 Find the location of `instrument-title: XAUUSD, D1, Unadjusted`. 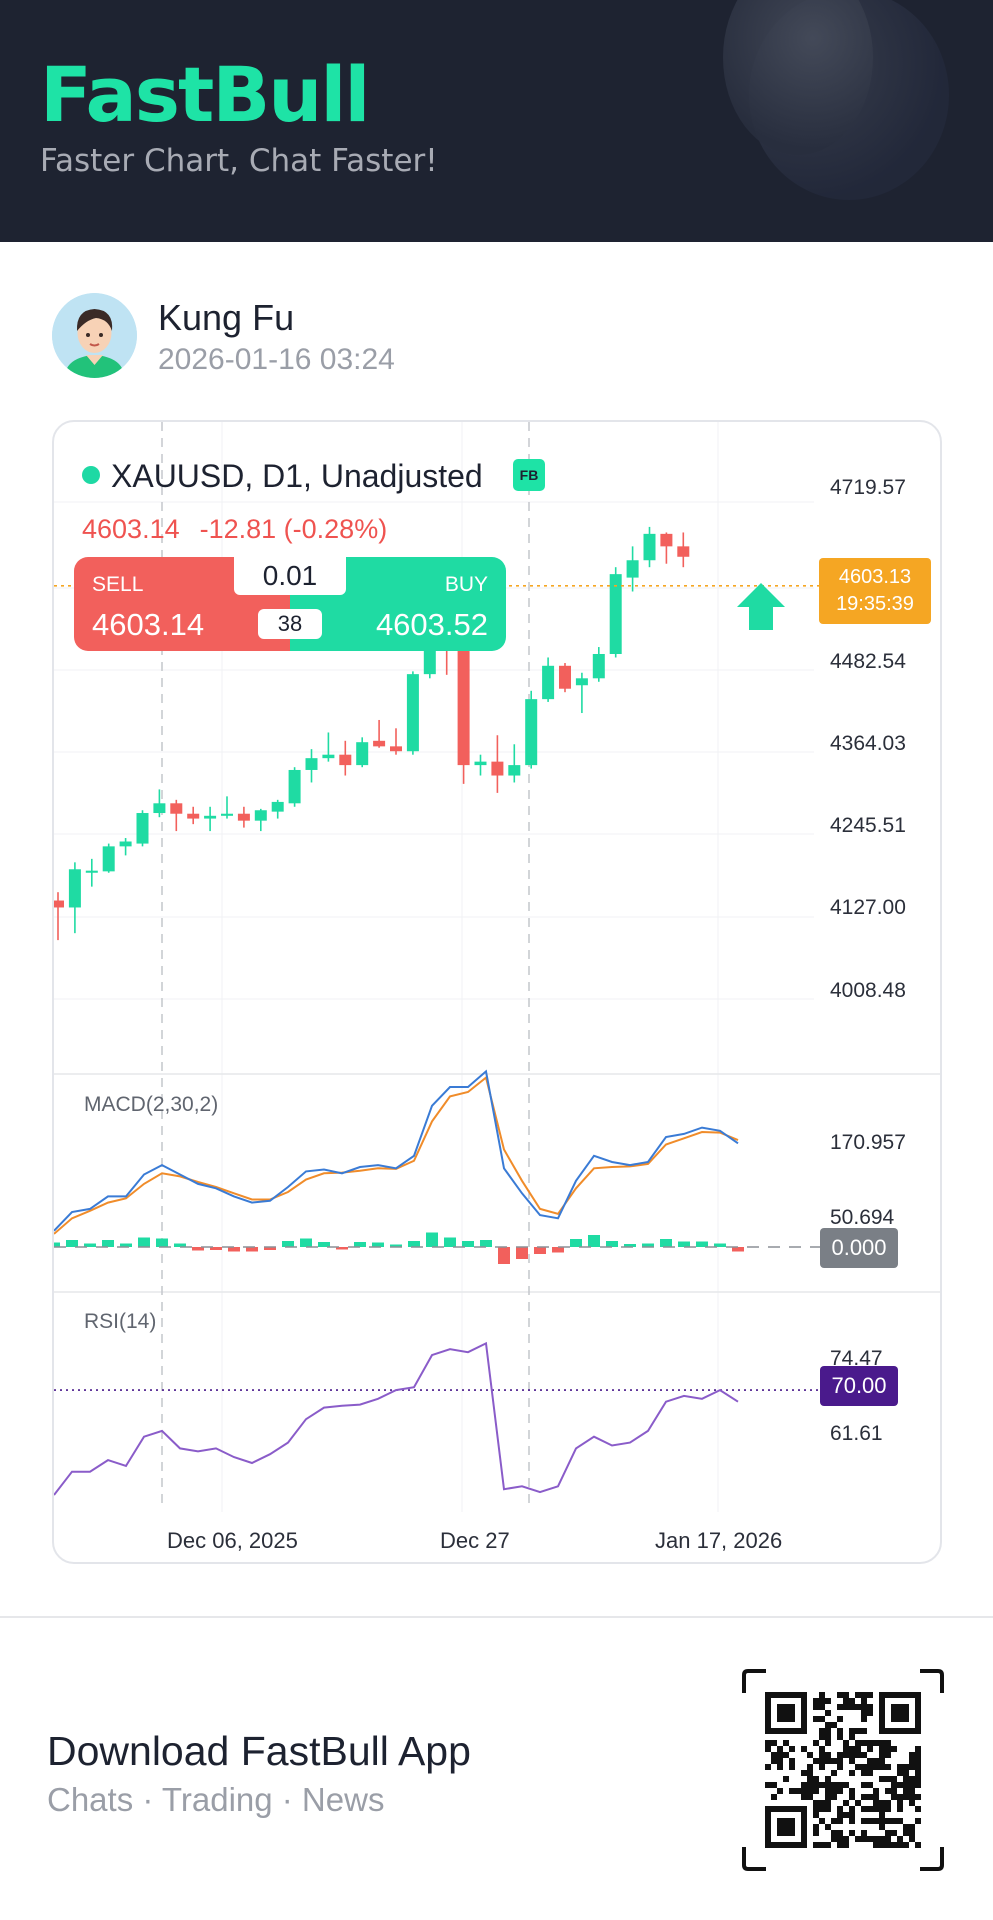

instrument-title: XAUUSD, D1, Unadjusted is located at coordinates (297, 476).